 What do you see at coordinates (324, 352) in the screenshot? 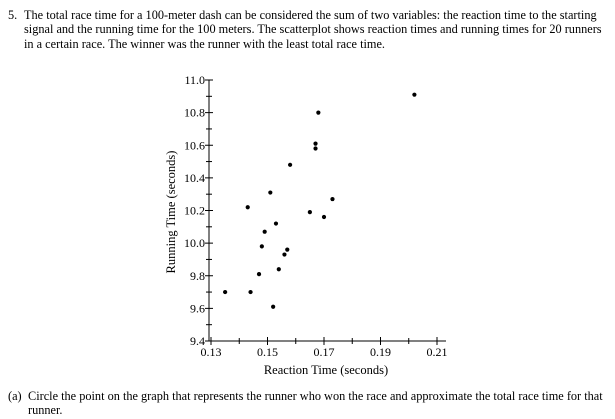
I see `x-tick-label: 0.17` at bounding box center [324, 352].